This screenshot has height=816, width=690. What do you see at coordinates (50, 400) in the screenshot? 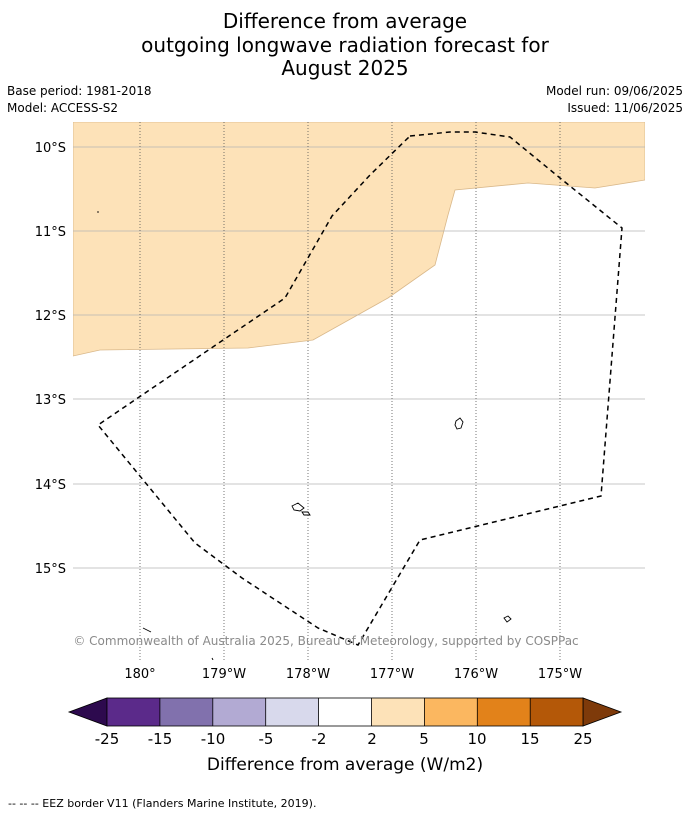
I see `lat-label-13s: 13°S` at bounding box center [50, 400].